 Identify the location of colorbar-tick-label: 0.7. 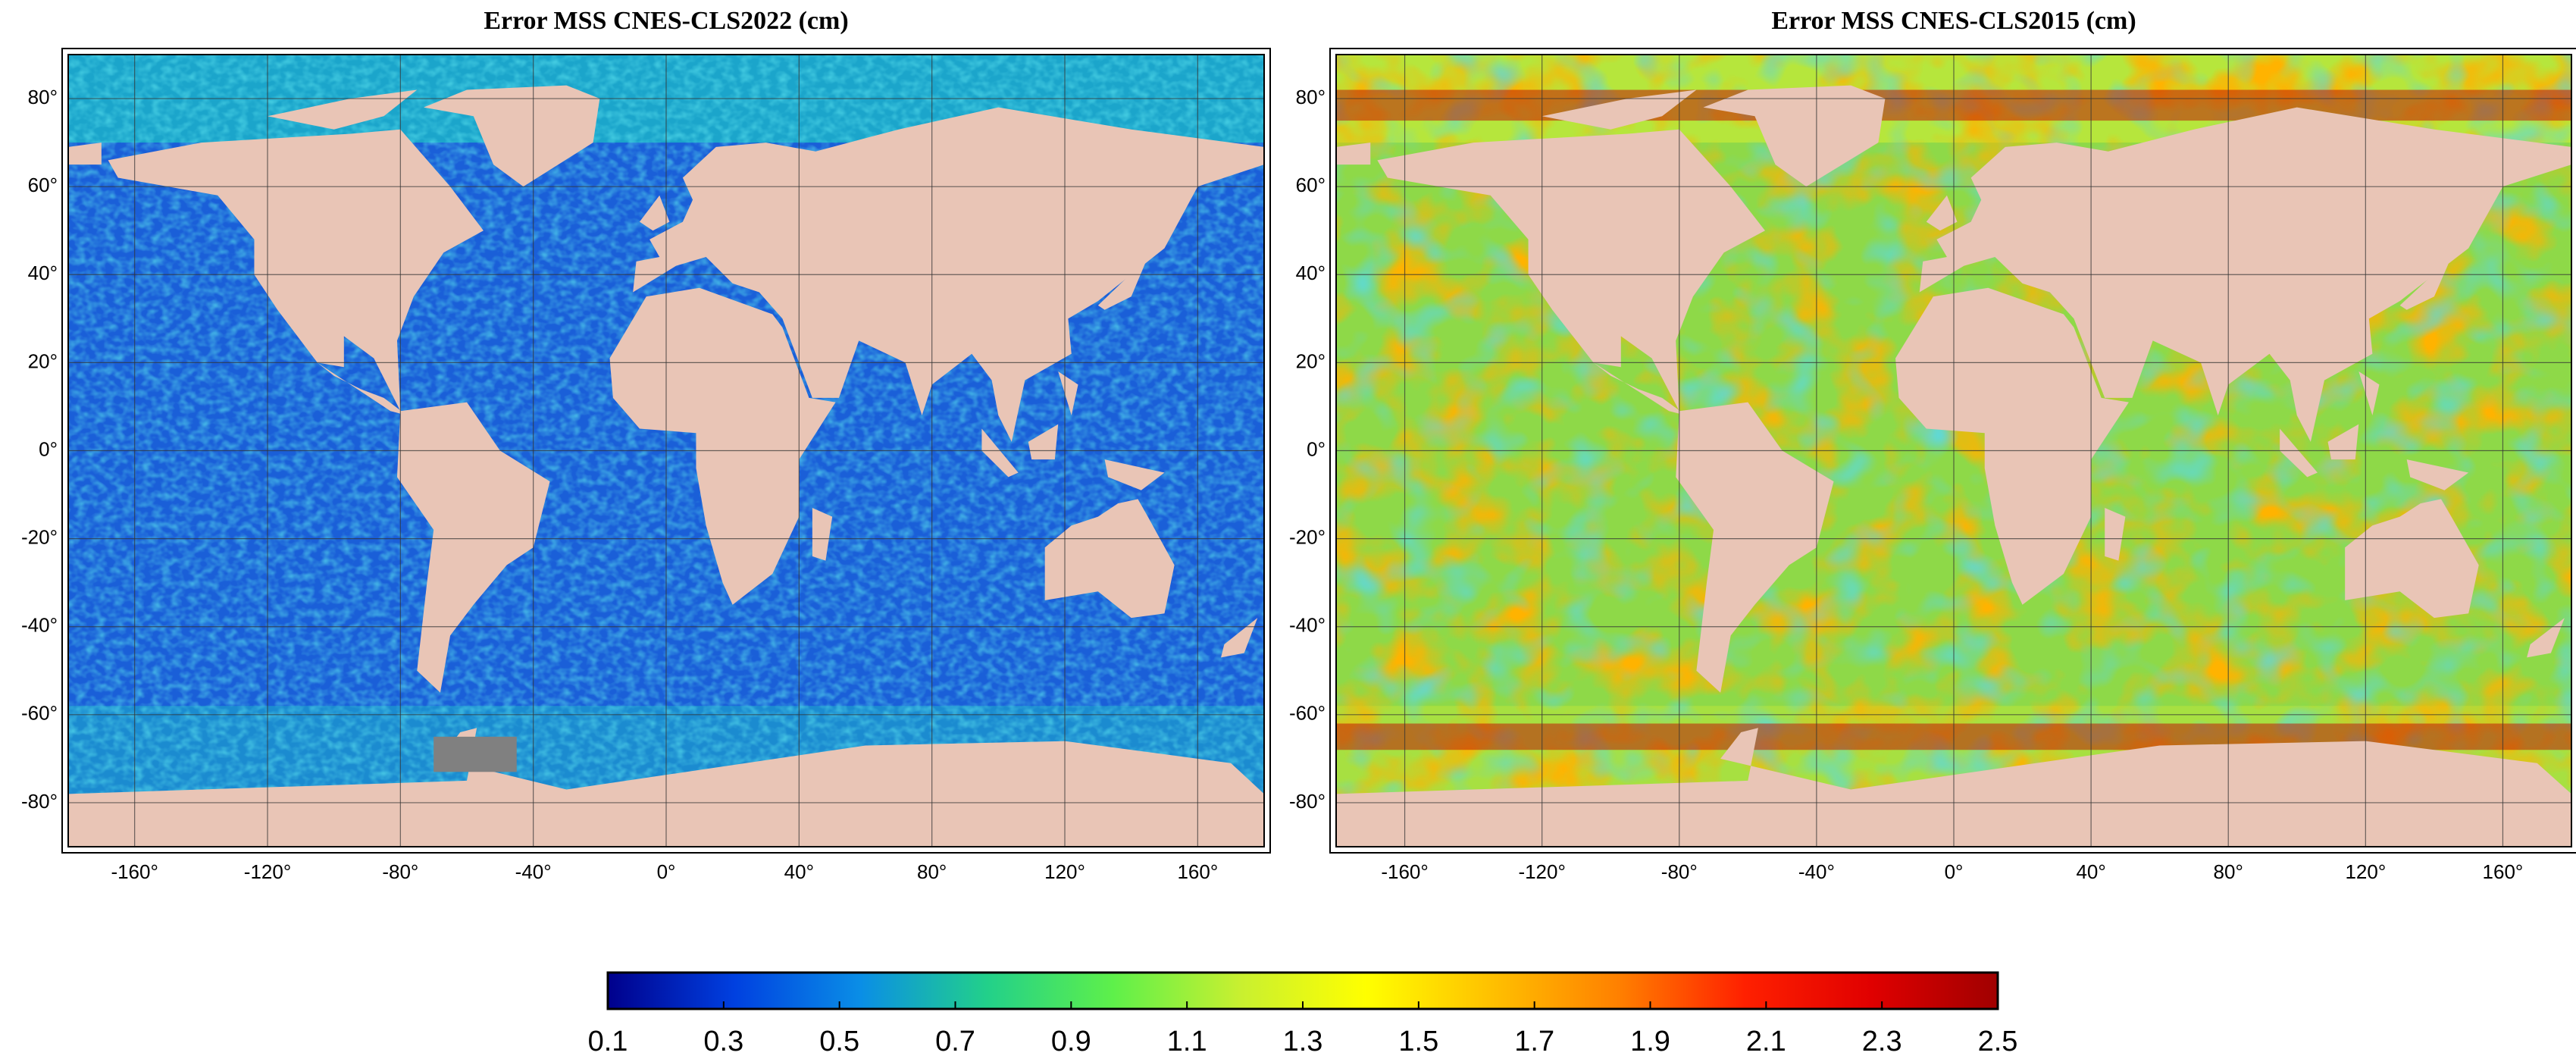
(955, 1041).